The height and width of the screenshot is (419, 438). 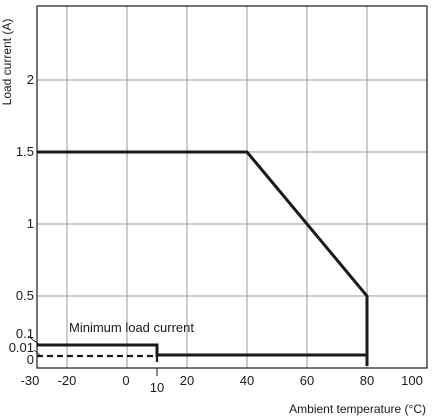 What do you see at coordinates (125, 380) in the screenshot?
I see `x-tick-label: 0` at bounding box center [125, 380].